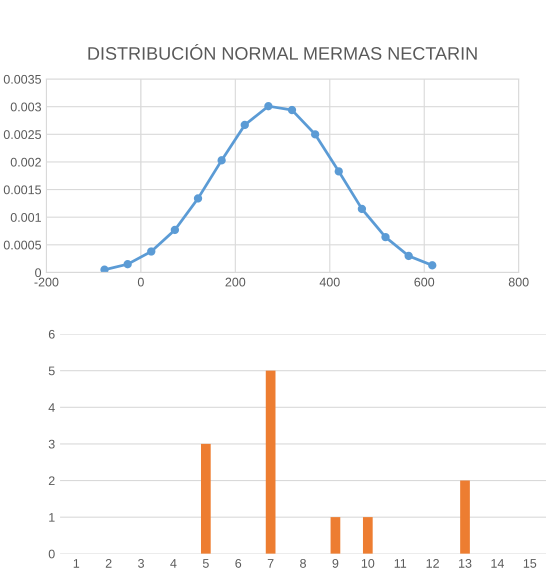 Image resolution: width=546 pixels, height=586 pixels. I want to click on x-tick-label: 10, so click(368, 563).